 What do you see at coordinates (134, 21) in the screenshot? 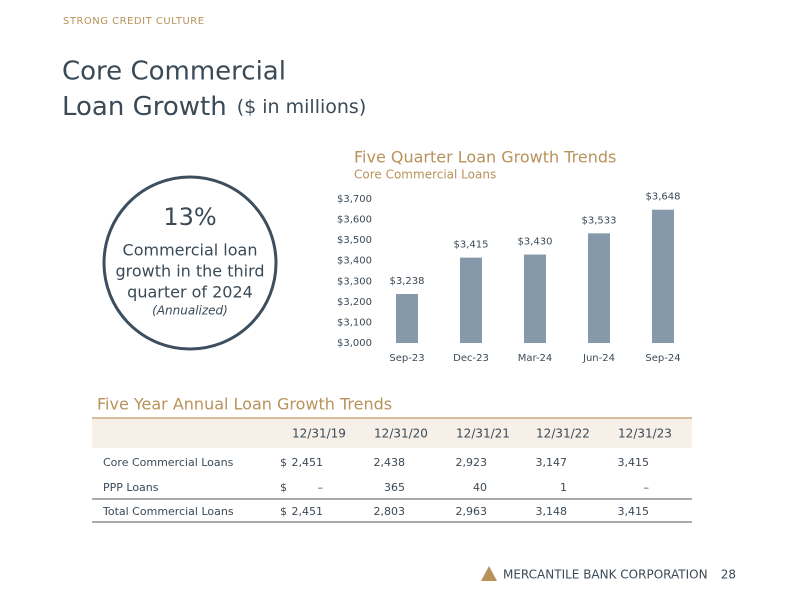
I see `kicker: STRONG CREDIT CULTURE` at bounding box center [134, 21].